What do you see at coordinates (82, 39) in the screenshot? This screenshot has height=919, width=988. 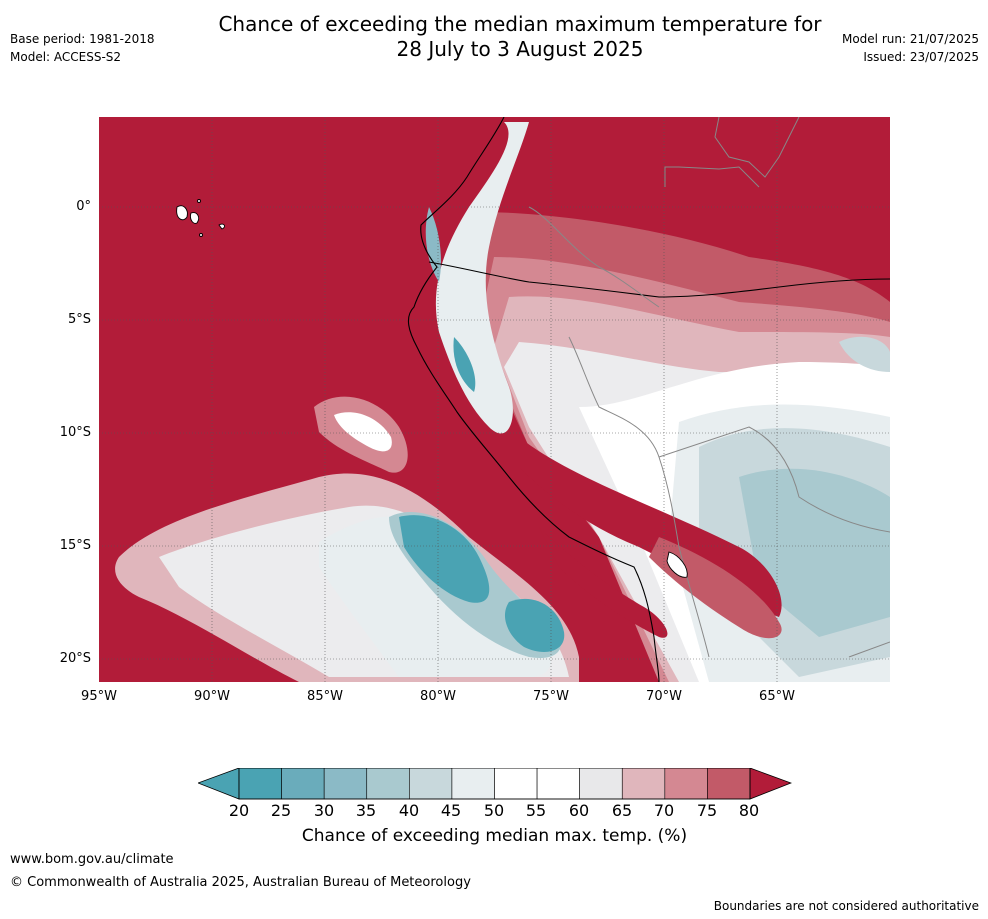 I see `base-period-text: Base period: 1981-2018` at bounding box center [82, 39].